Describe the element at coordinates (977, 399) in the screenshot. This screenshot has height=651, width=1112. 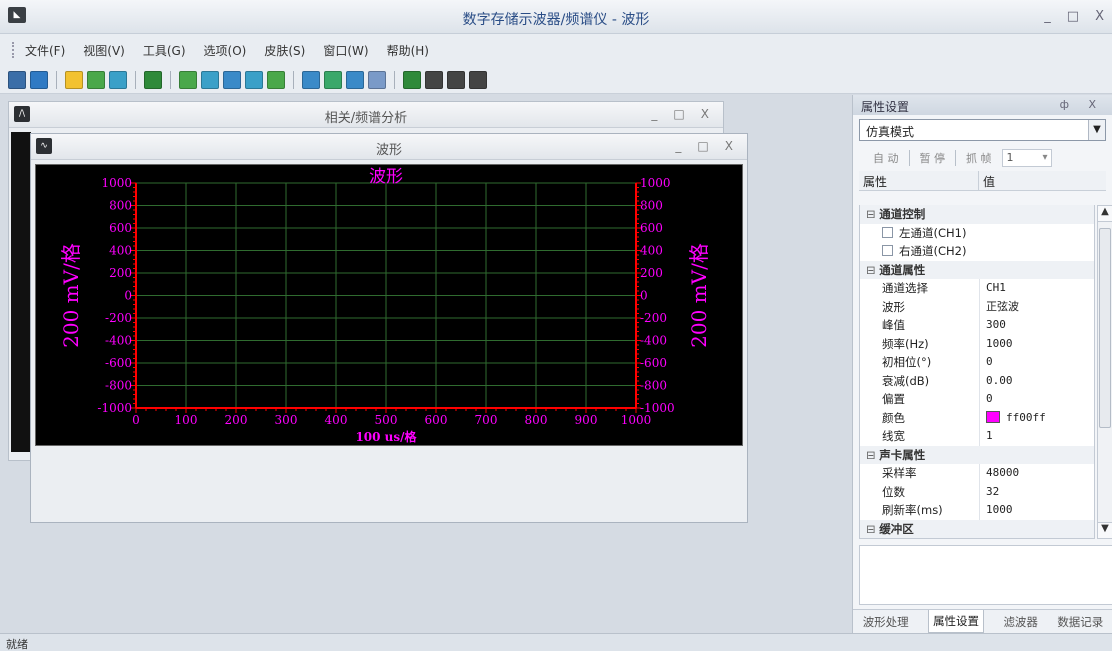
I see `property-row: 偏置 0` at that location.